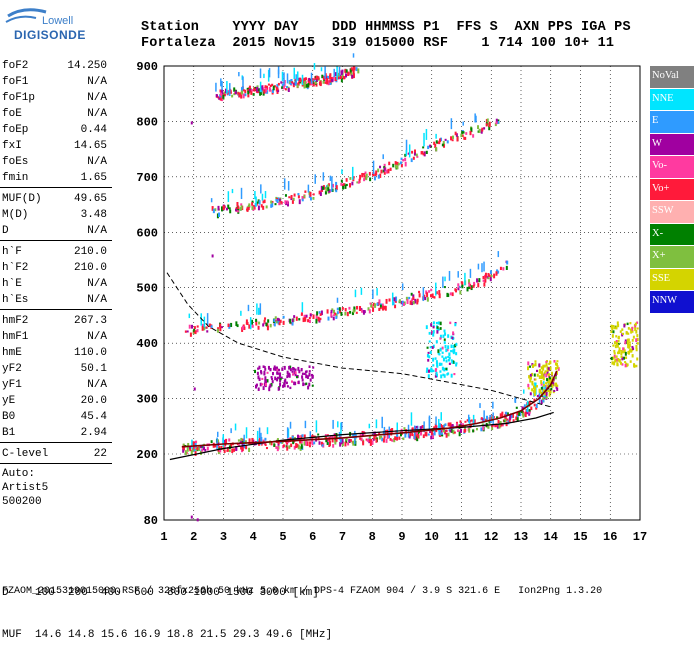  I want to click on y-tick-label: 200, so click(147, 455).